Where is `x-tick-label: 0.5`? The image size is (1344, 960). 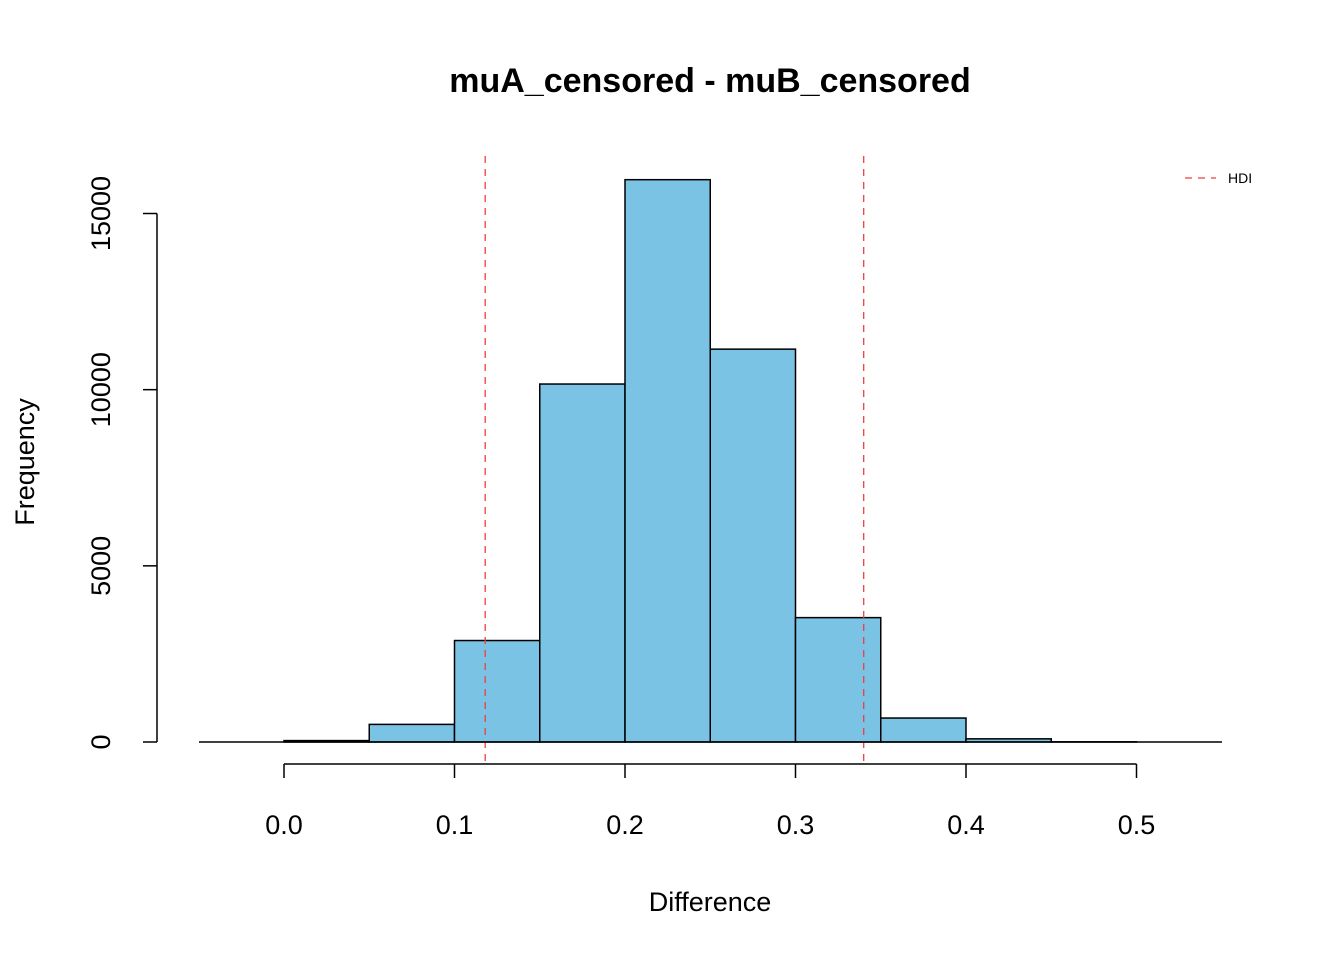 x-tick-label: 0.5 is located at coordinates (1137, 825).